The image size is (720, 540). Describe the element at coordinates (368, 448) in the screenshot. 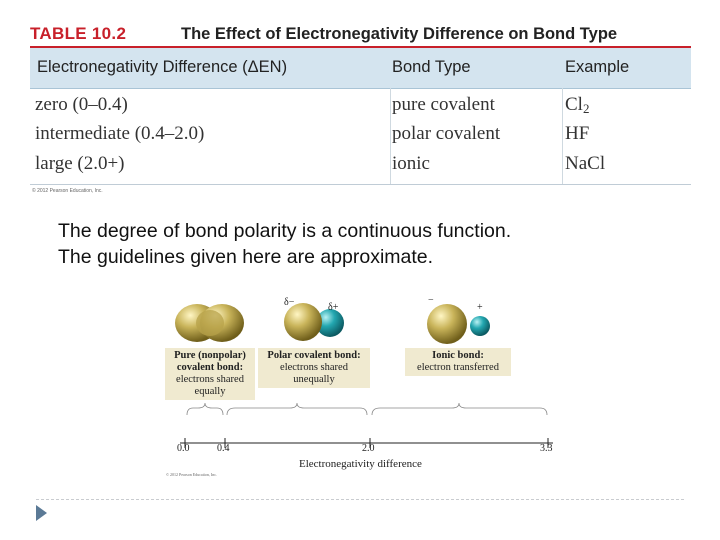

I see `tick-label: 2.0` at that location.